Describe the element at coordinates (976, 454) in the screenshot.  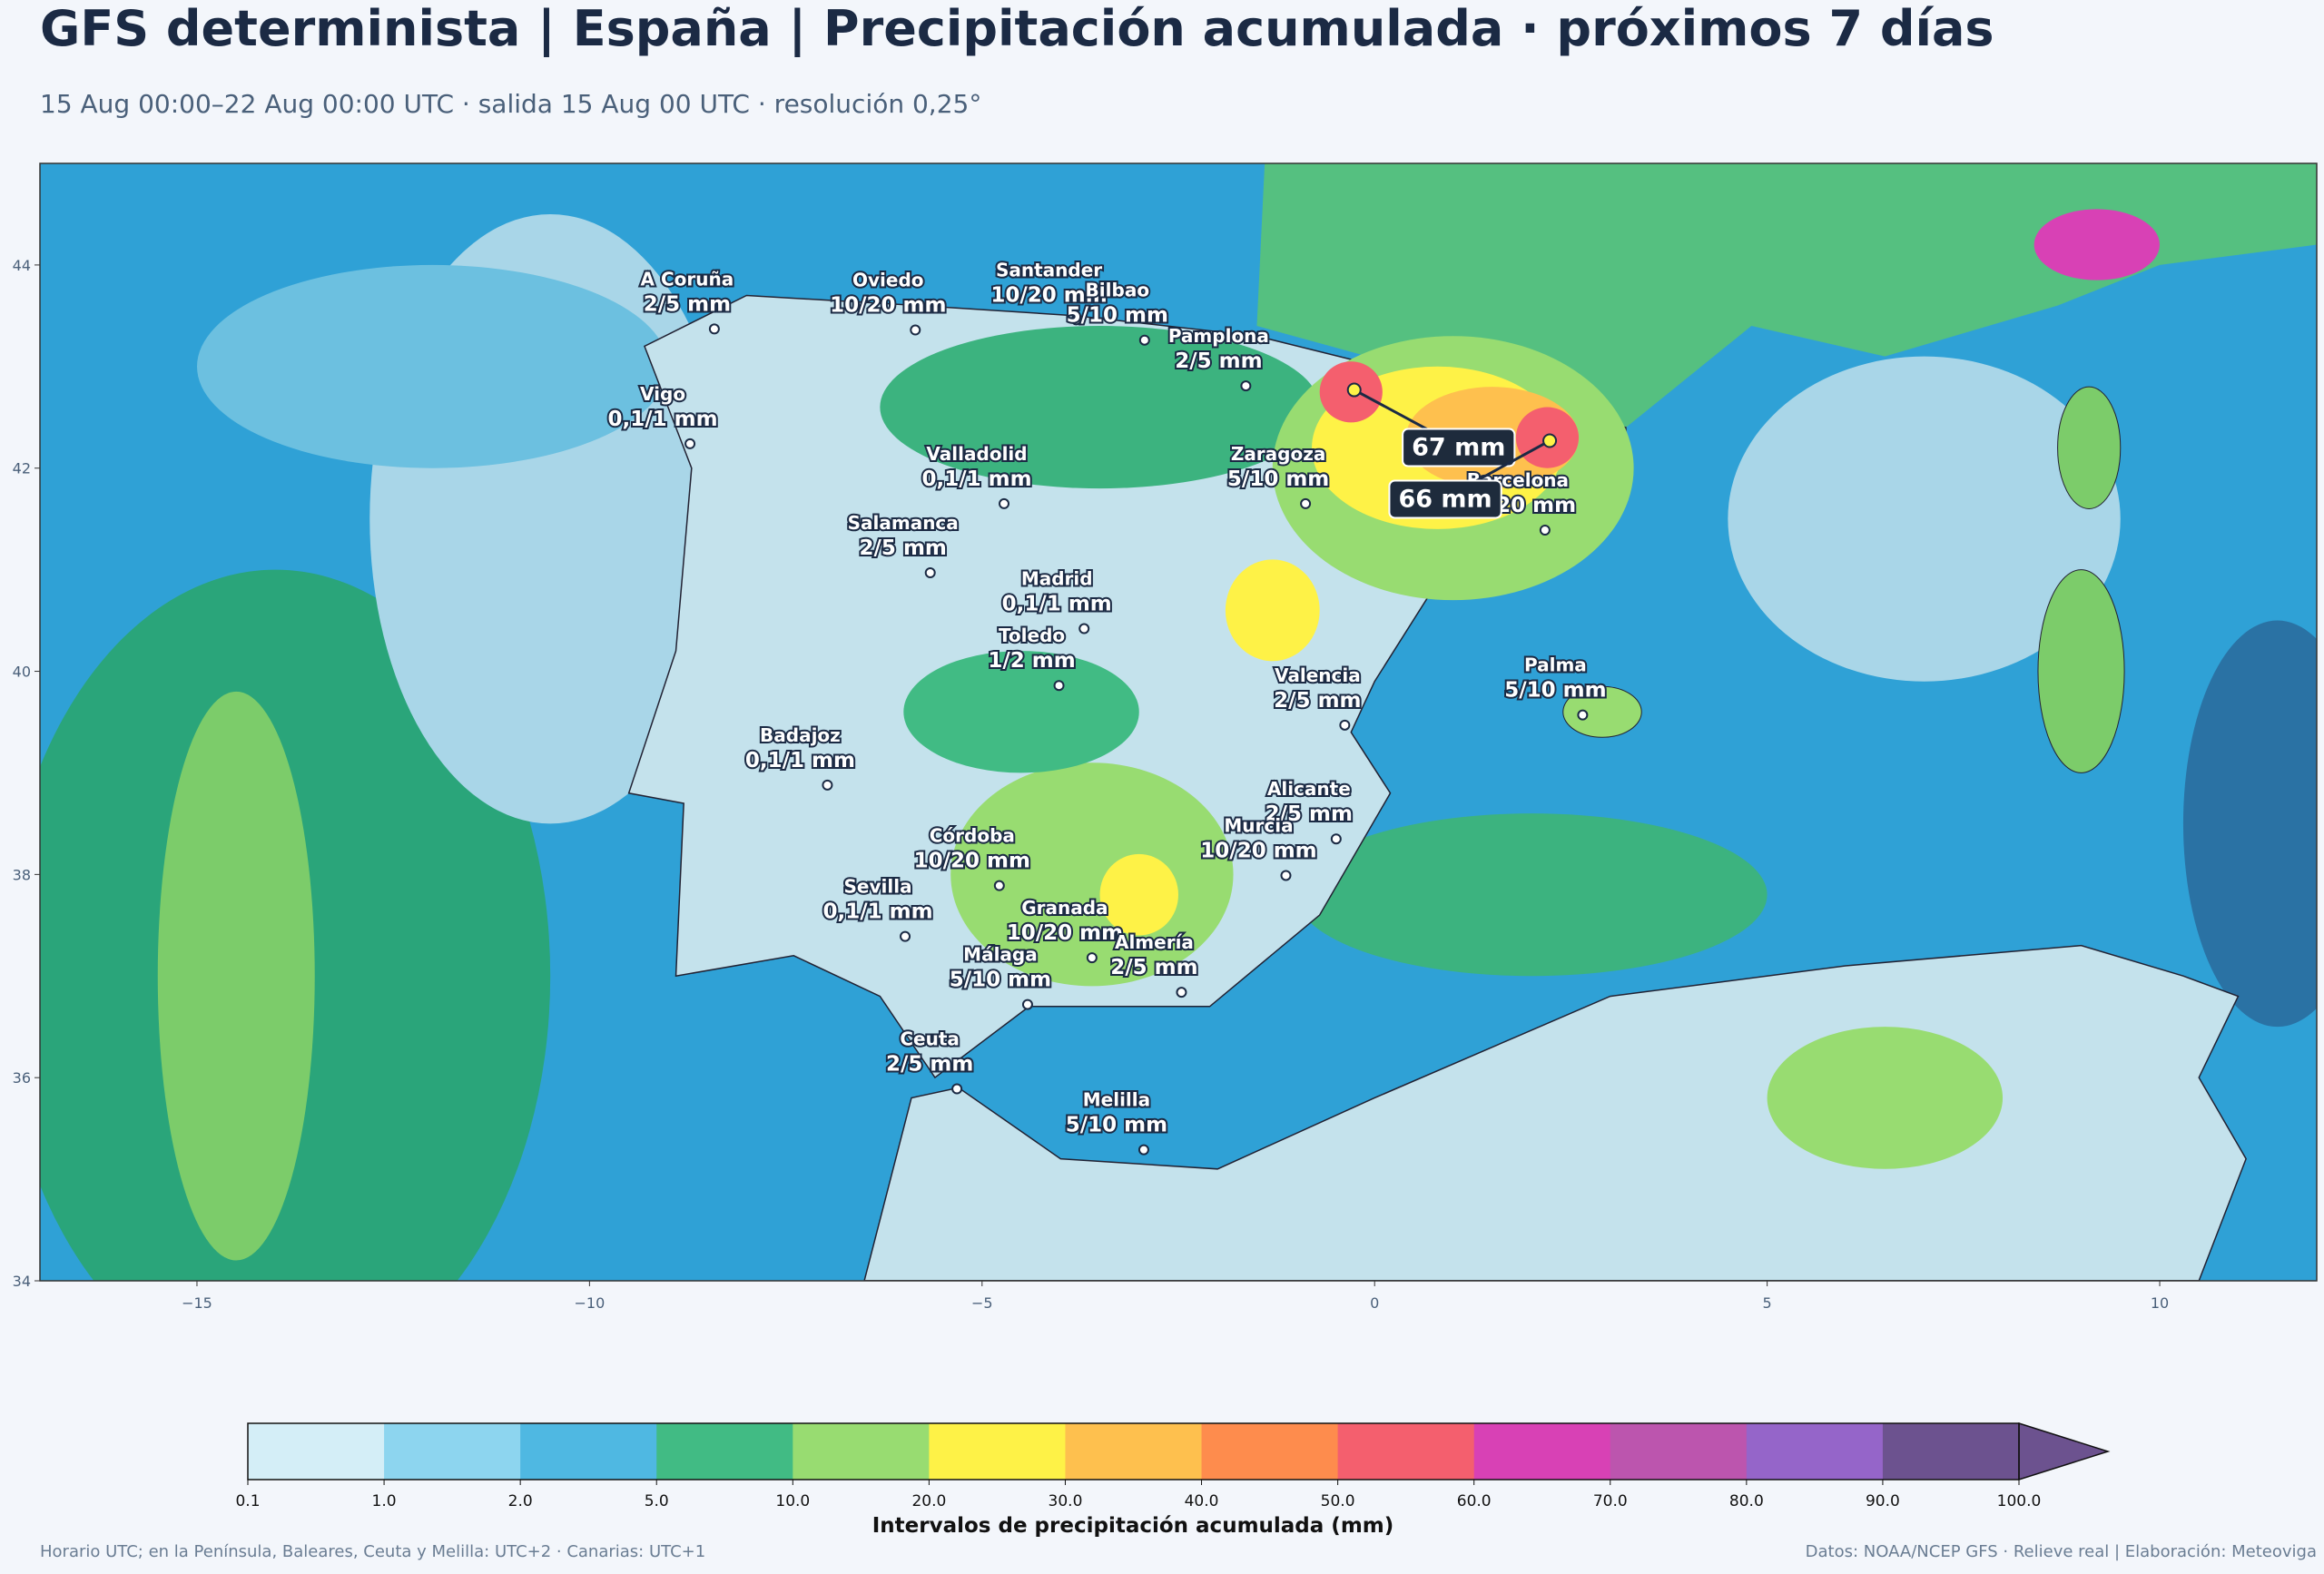
I see `city-name: Valladolid` at that location.